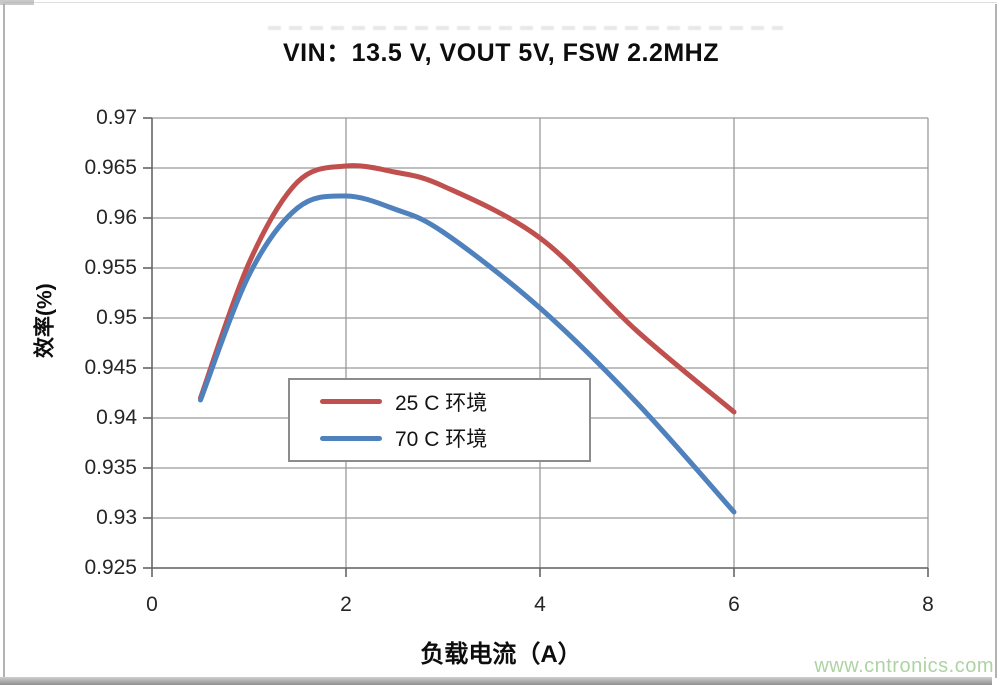 The width and height of the screenshot is (1002, 687). Describe the element at coordinates (496, 681) in the screenshot. I see `frame-bottom-bar` at that location.